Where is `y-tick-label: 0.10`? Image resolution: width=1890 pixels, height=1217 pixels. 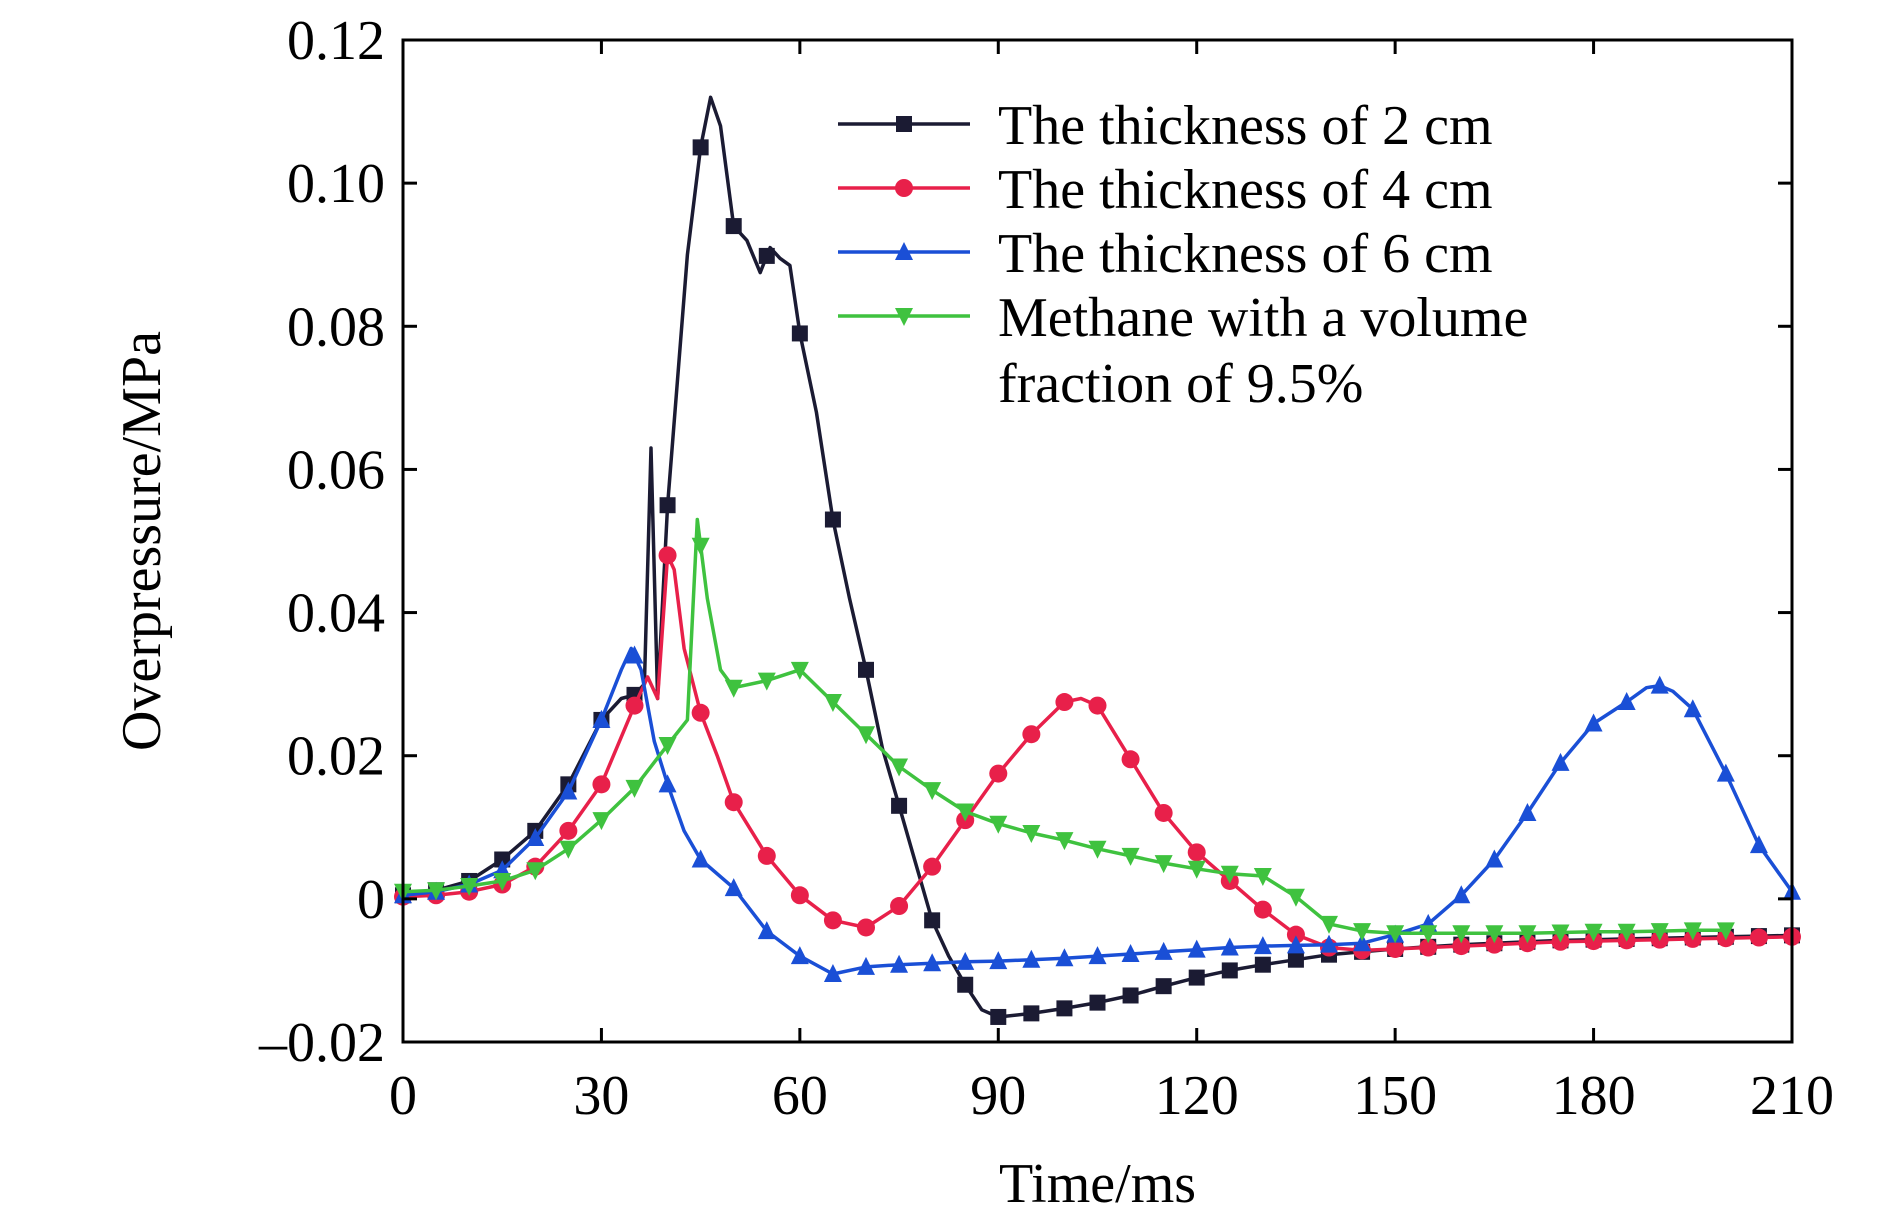
y-tick-label: 0.10 is located at coordinates (336, 184).